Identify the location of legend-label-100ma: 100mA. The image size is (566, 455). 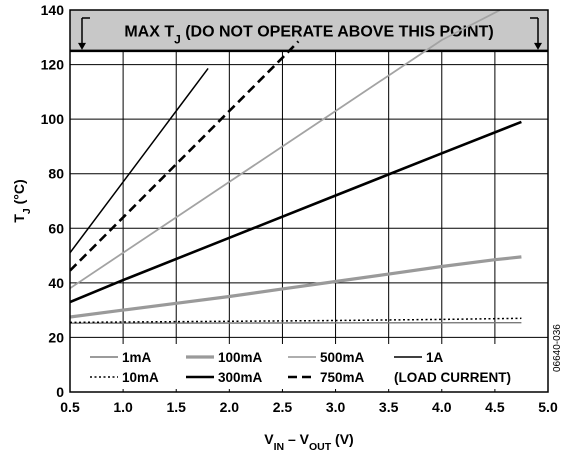
(240, 357).